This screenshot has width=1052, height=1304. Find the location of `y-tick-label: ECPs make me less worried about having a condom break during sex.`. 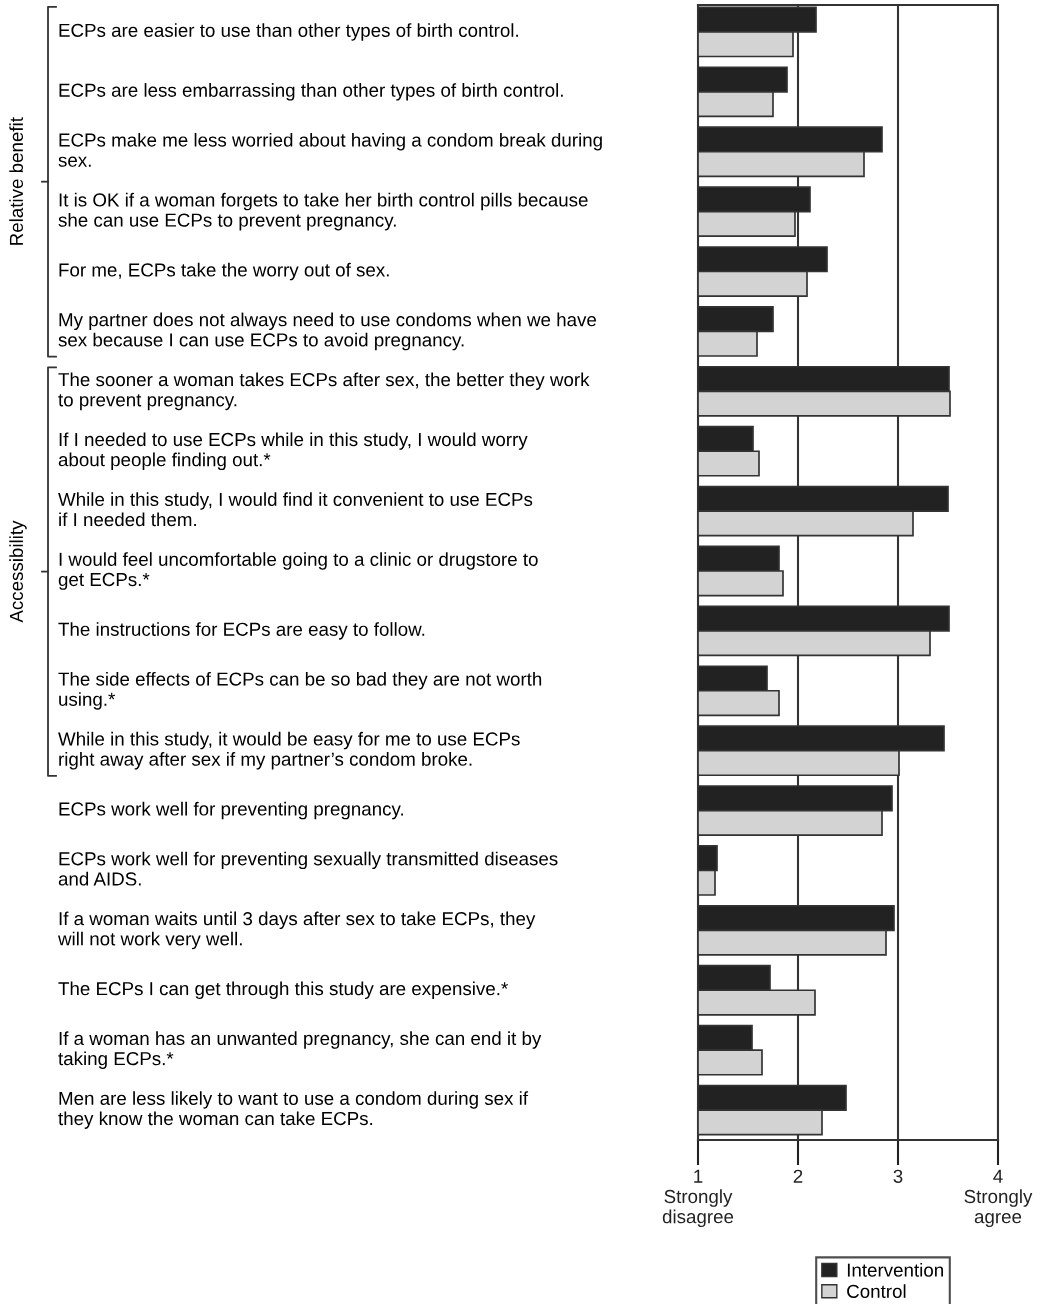

y-tick-label: ECPs make me less worried about having a condom break during sex. is located at coordinates (330, 149).